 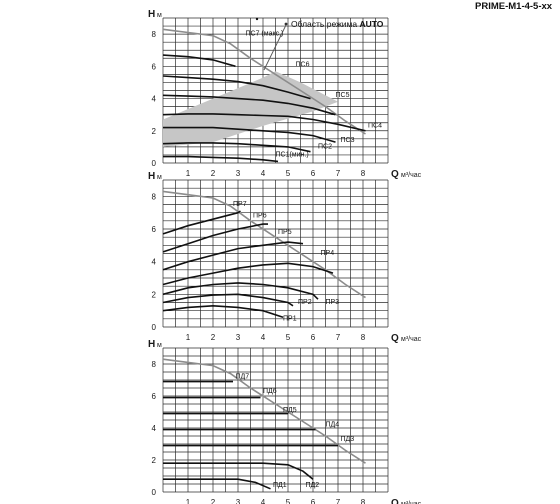 I want to click on series-label-pc-7: ПС7 (макс.), so click(x=265, y=34).